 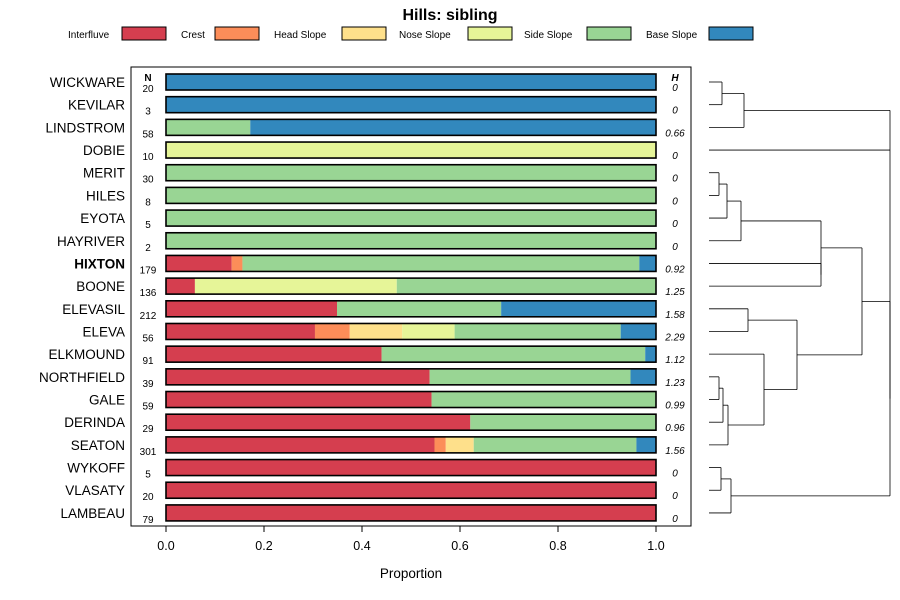 I want to click on legend-label-interfluve: Interfluve, so click(x=89, y=35).